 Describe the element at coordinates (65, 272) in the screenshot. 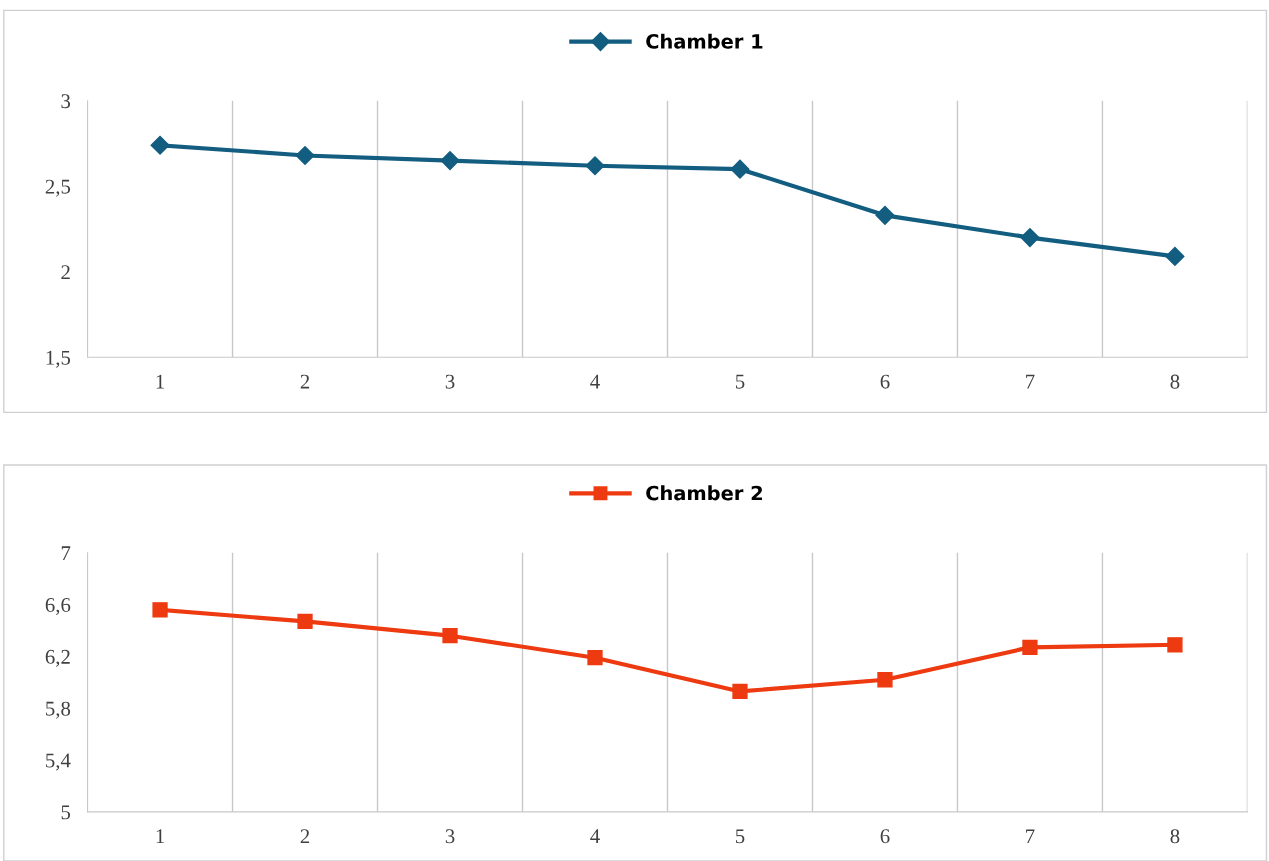

I see `y-tick-label: 2` at that location.